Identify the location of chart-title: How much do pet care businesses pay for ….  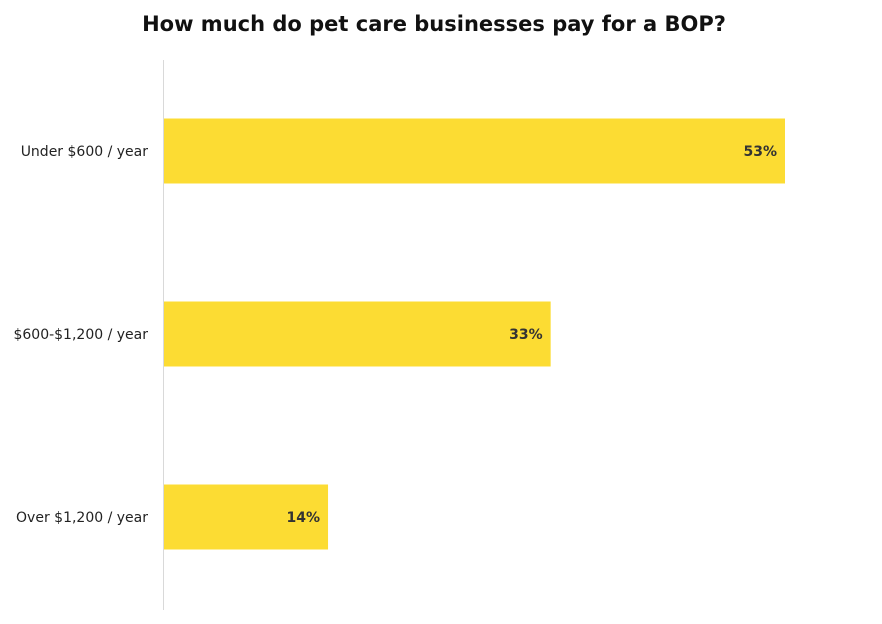
(434, 24).